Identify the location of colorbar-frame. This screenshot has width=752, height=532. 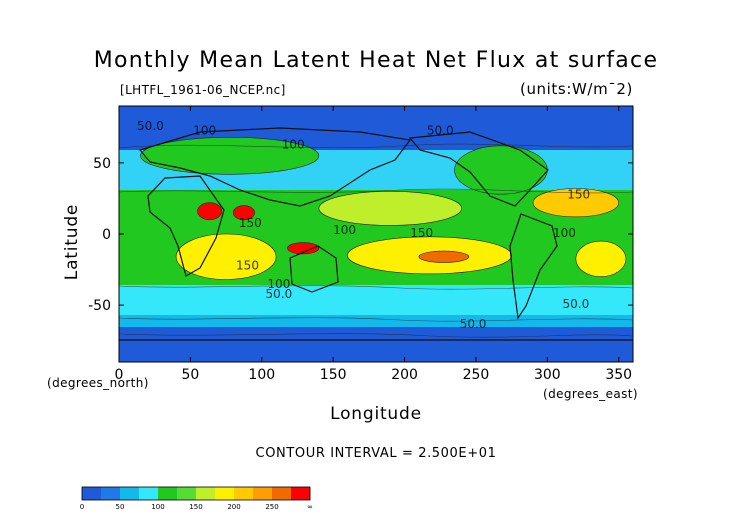
(196, 493).